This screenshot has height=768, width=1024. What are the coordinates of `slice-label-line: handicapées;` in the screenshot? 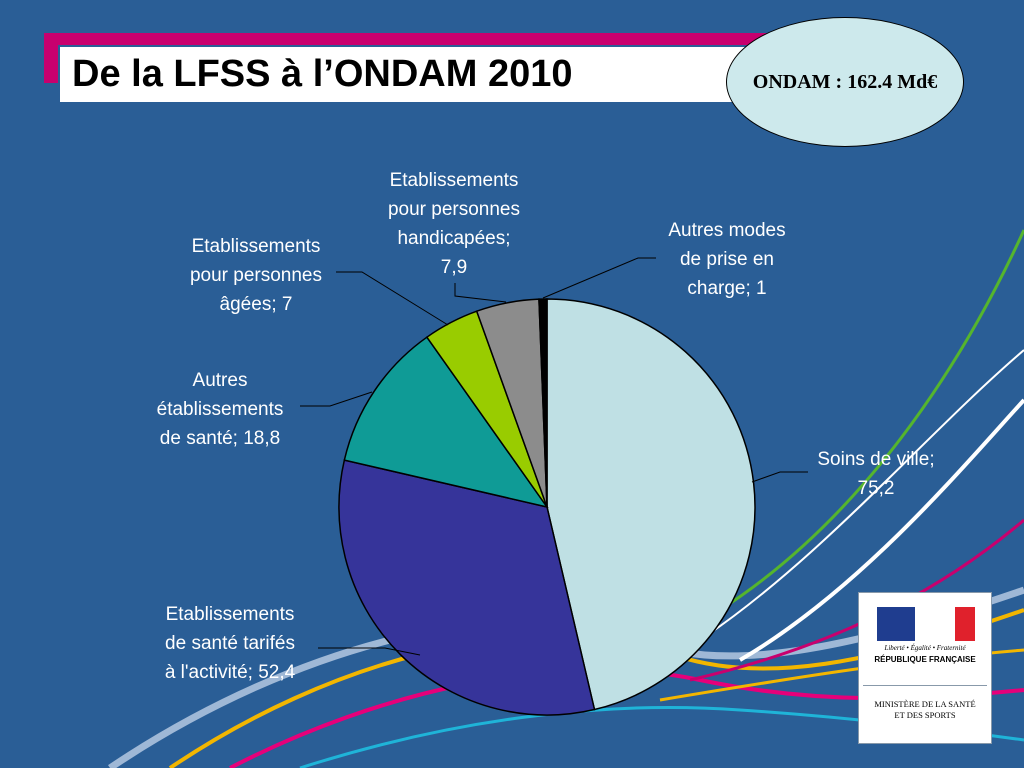 It's located at (453, 238).